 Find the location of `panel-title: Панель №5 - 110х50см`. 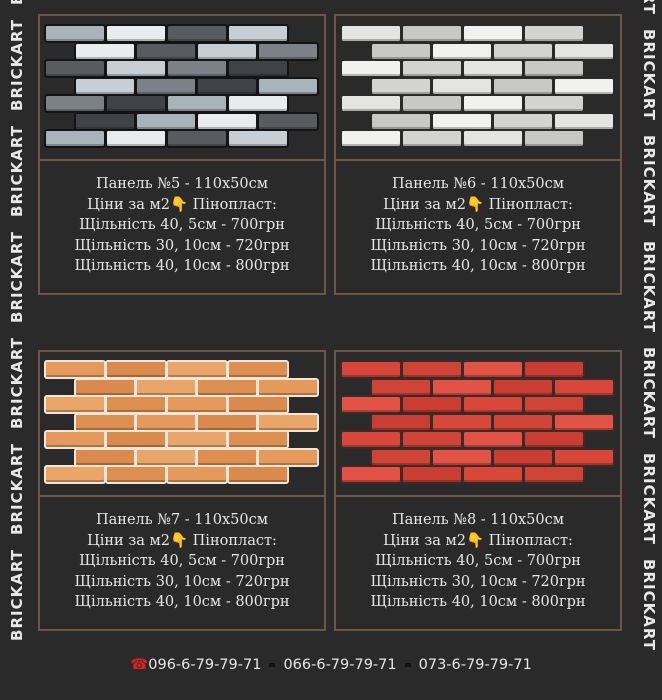

panel-title: Панель №5 - 110х50см is located at coordinates (182, 184).